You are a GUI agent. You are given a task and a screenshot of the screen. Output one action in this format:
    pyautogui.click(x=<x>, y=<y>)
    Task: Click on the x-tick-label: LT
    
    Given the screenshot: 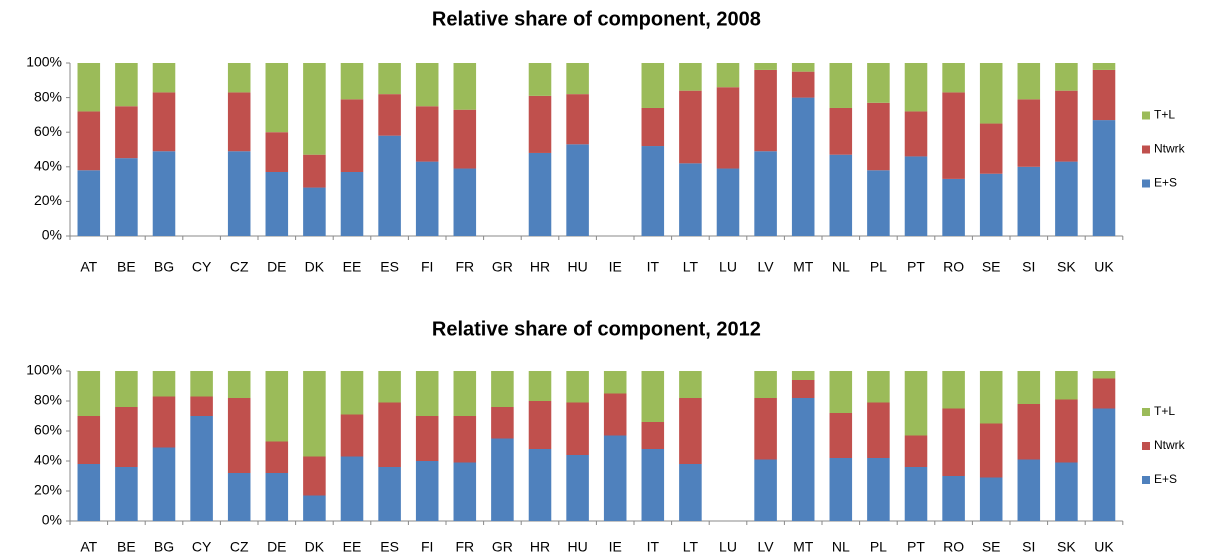 What is the action you would take?
    pyautogui.click(x=691, y=267)
    